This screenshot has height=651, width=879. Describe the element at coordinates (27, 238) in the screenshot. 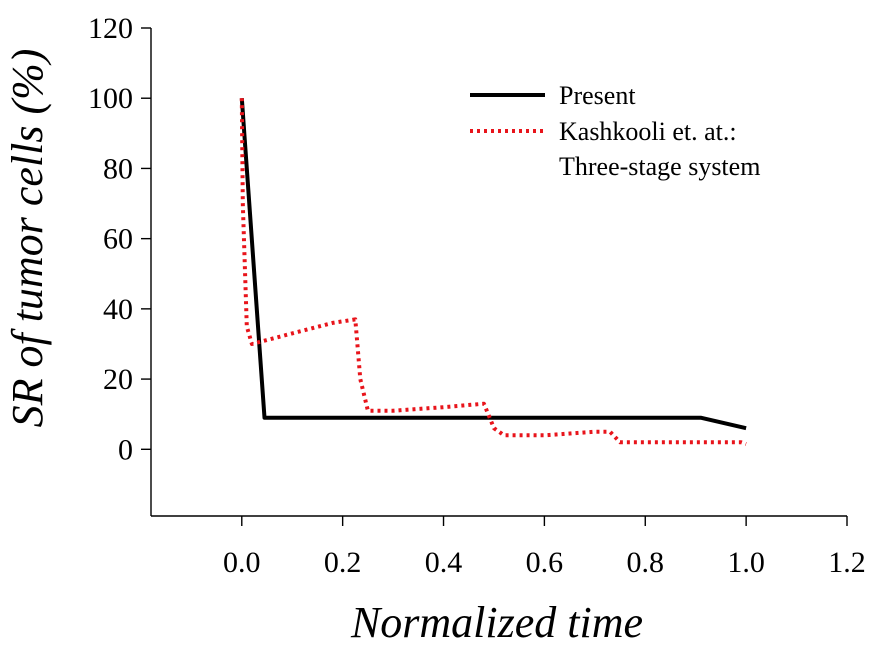

I see `y-axis-title: SR of tumor cells (%)` at that location.